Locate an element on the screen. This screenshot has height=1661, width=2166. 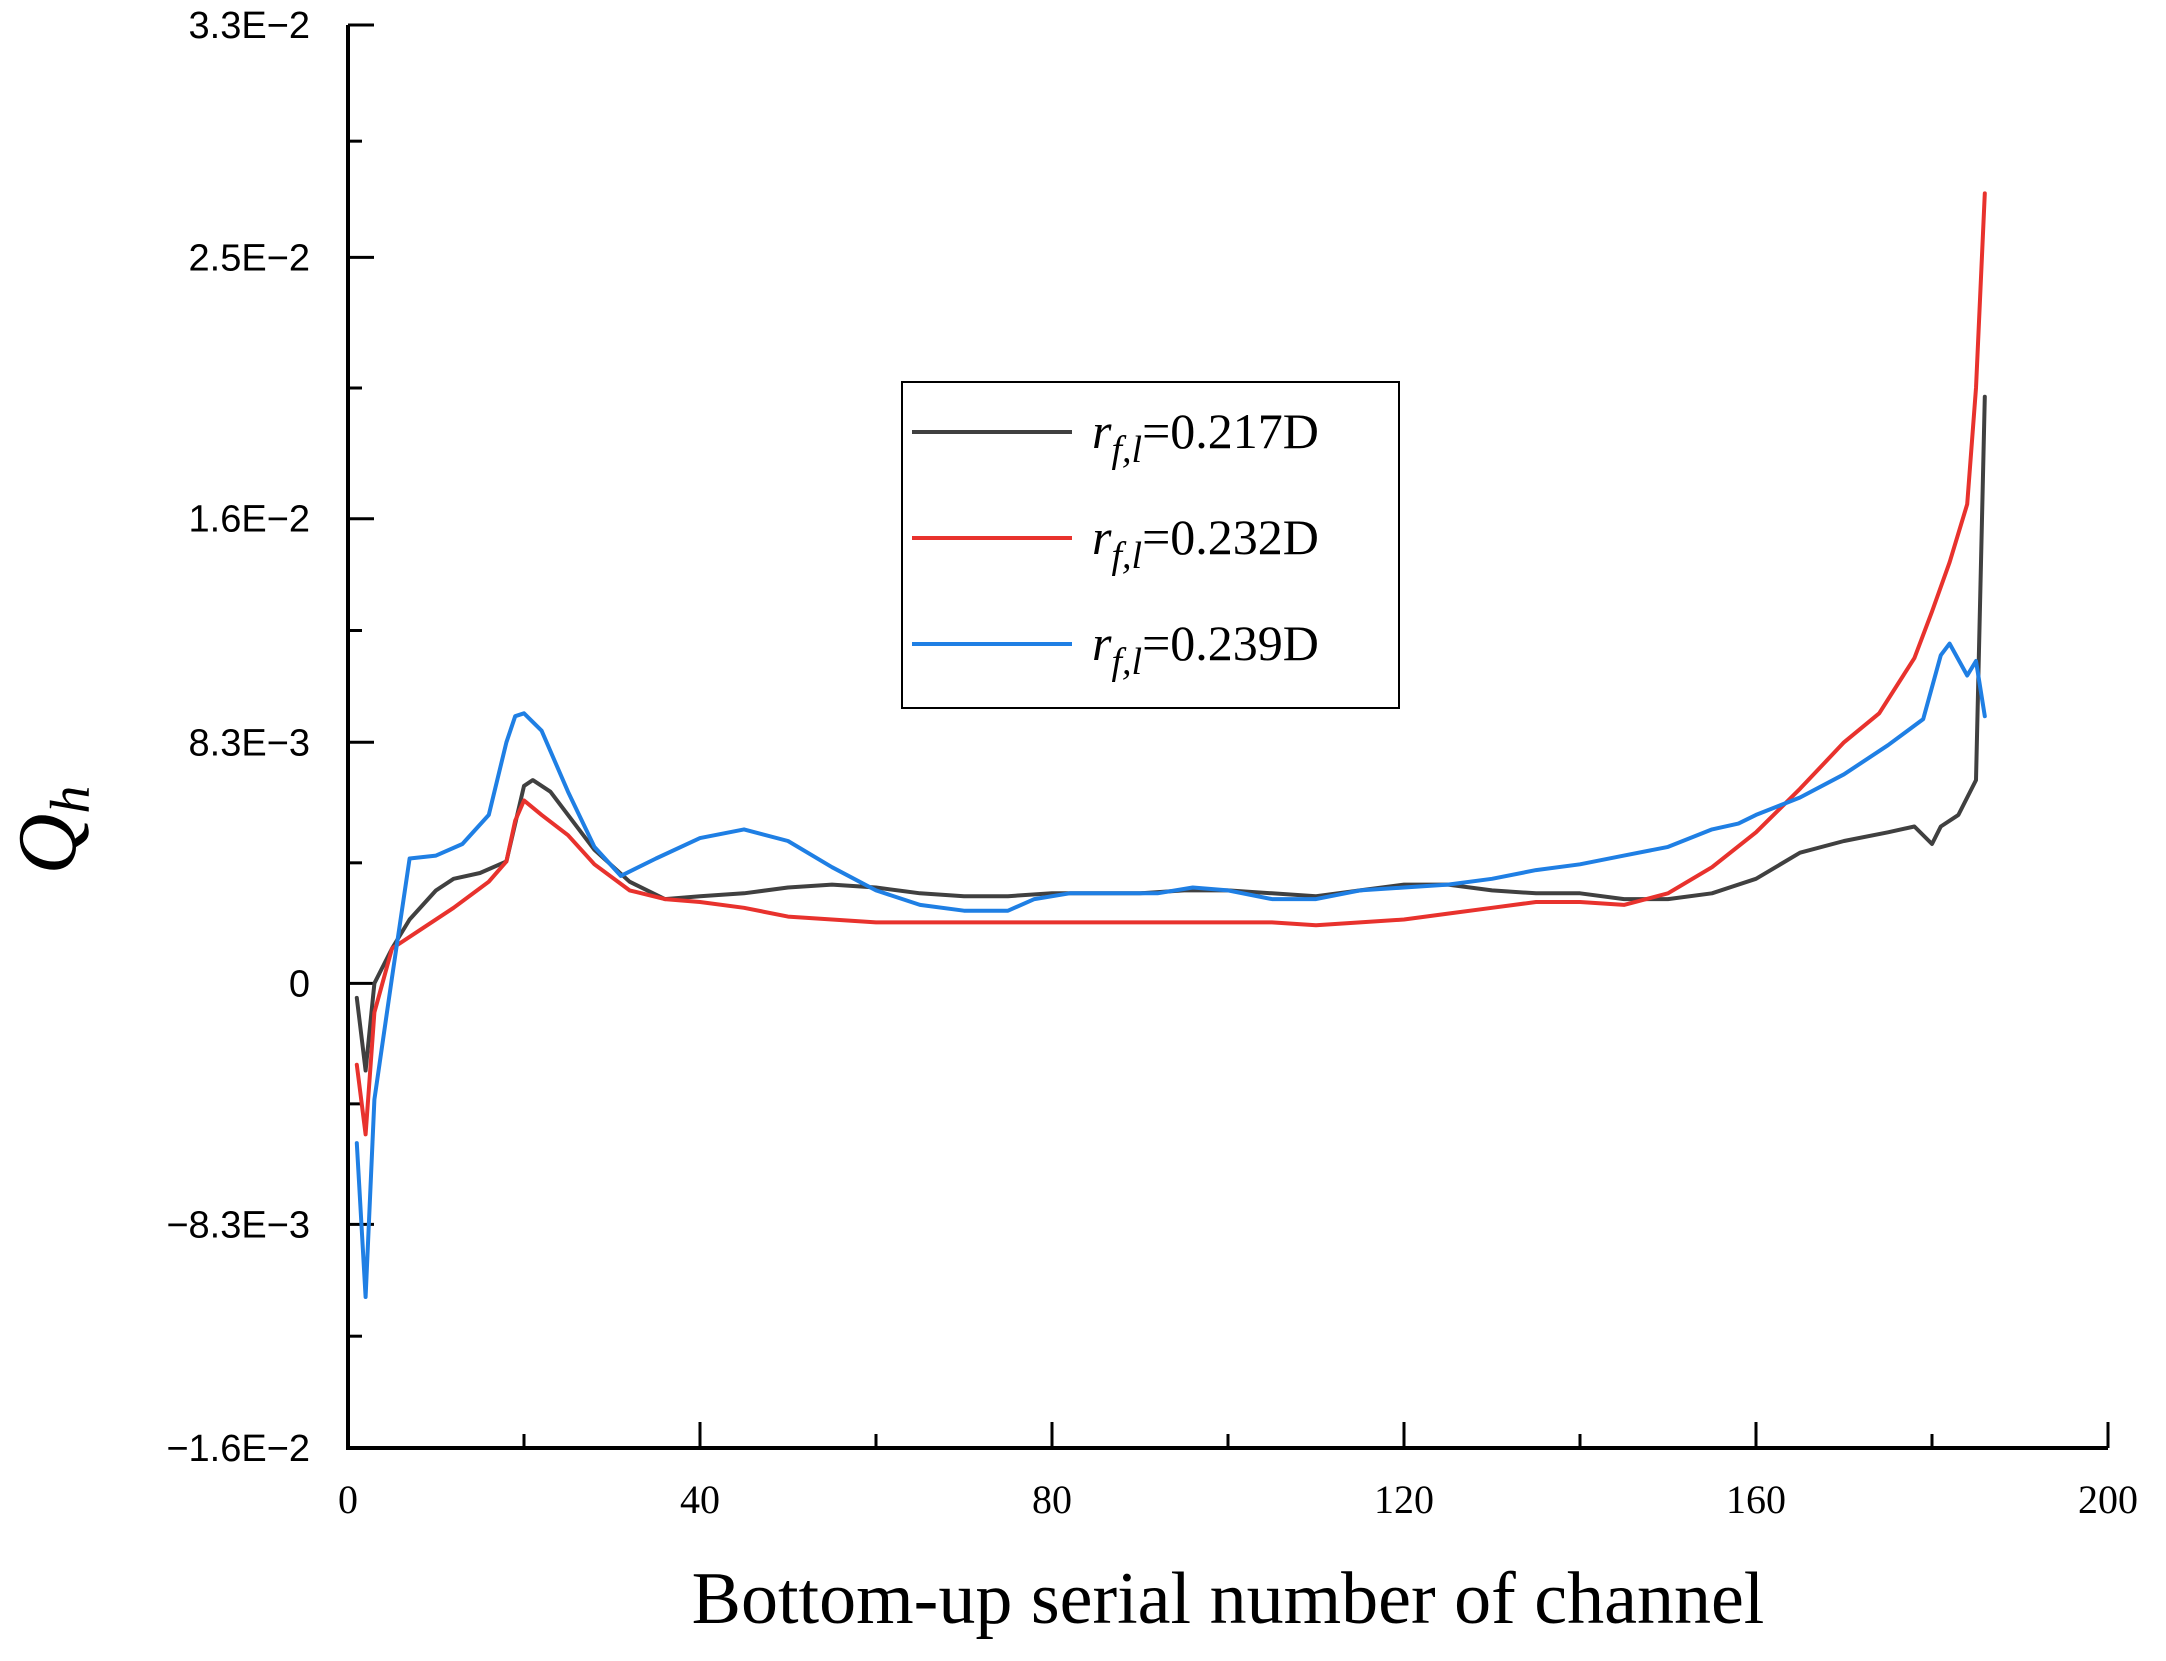
y-tick-label: −8.3E−3 is located at coordinates (238, 1225).